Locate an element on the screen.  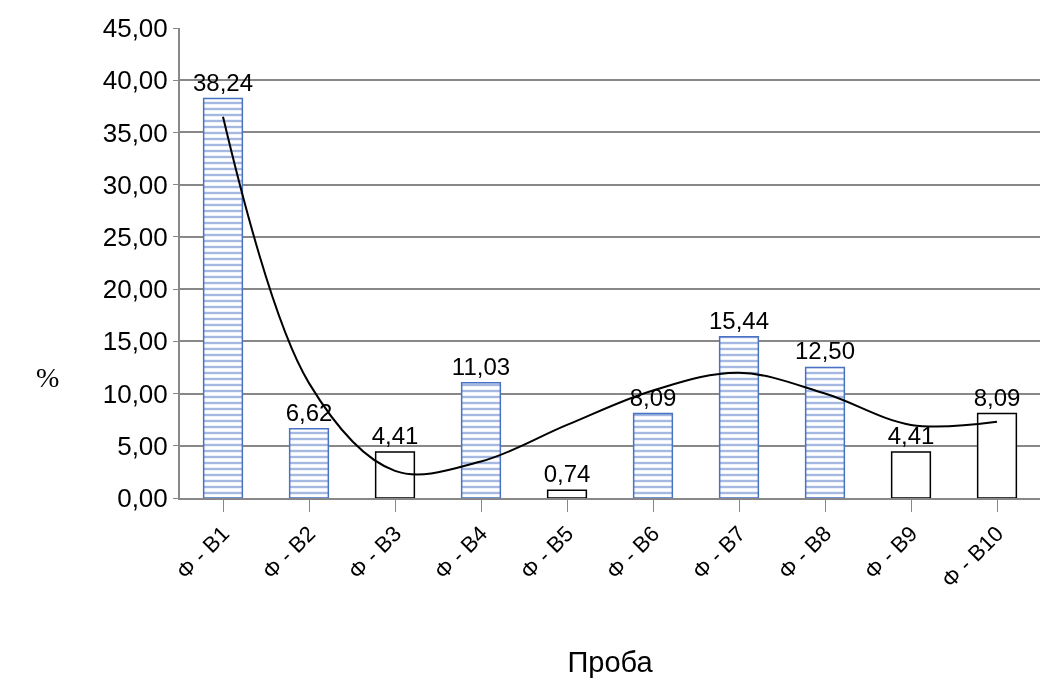
x-tick-label: Φ - B10 is located at coordinates (972, 557).